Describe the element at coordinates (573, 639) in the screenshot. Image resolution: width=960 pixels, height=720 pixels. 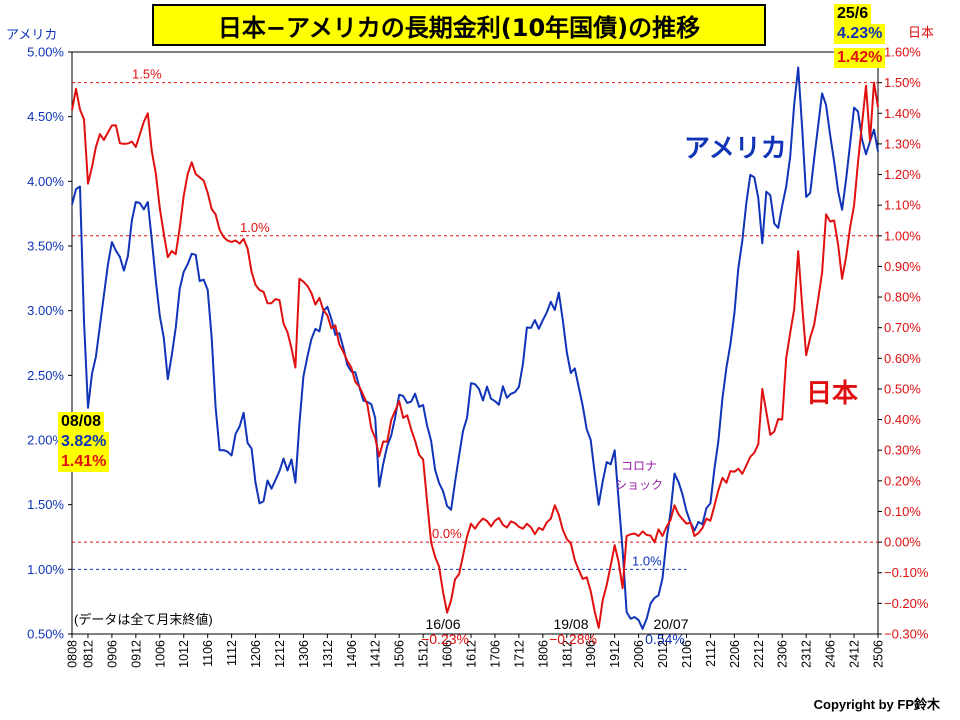
I see `chart-annotation: −0.28%` at that location.